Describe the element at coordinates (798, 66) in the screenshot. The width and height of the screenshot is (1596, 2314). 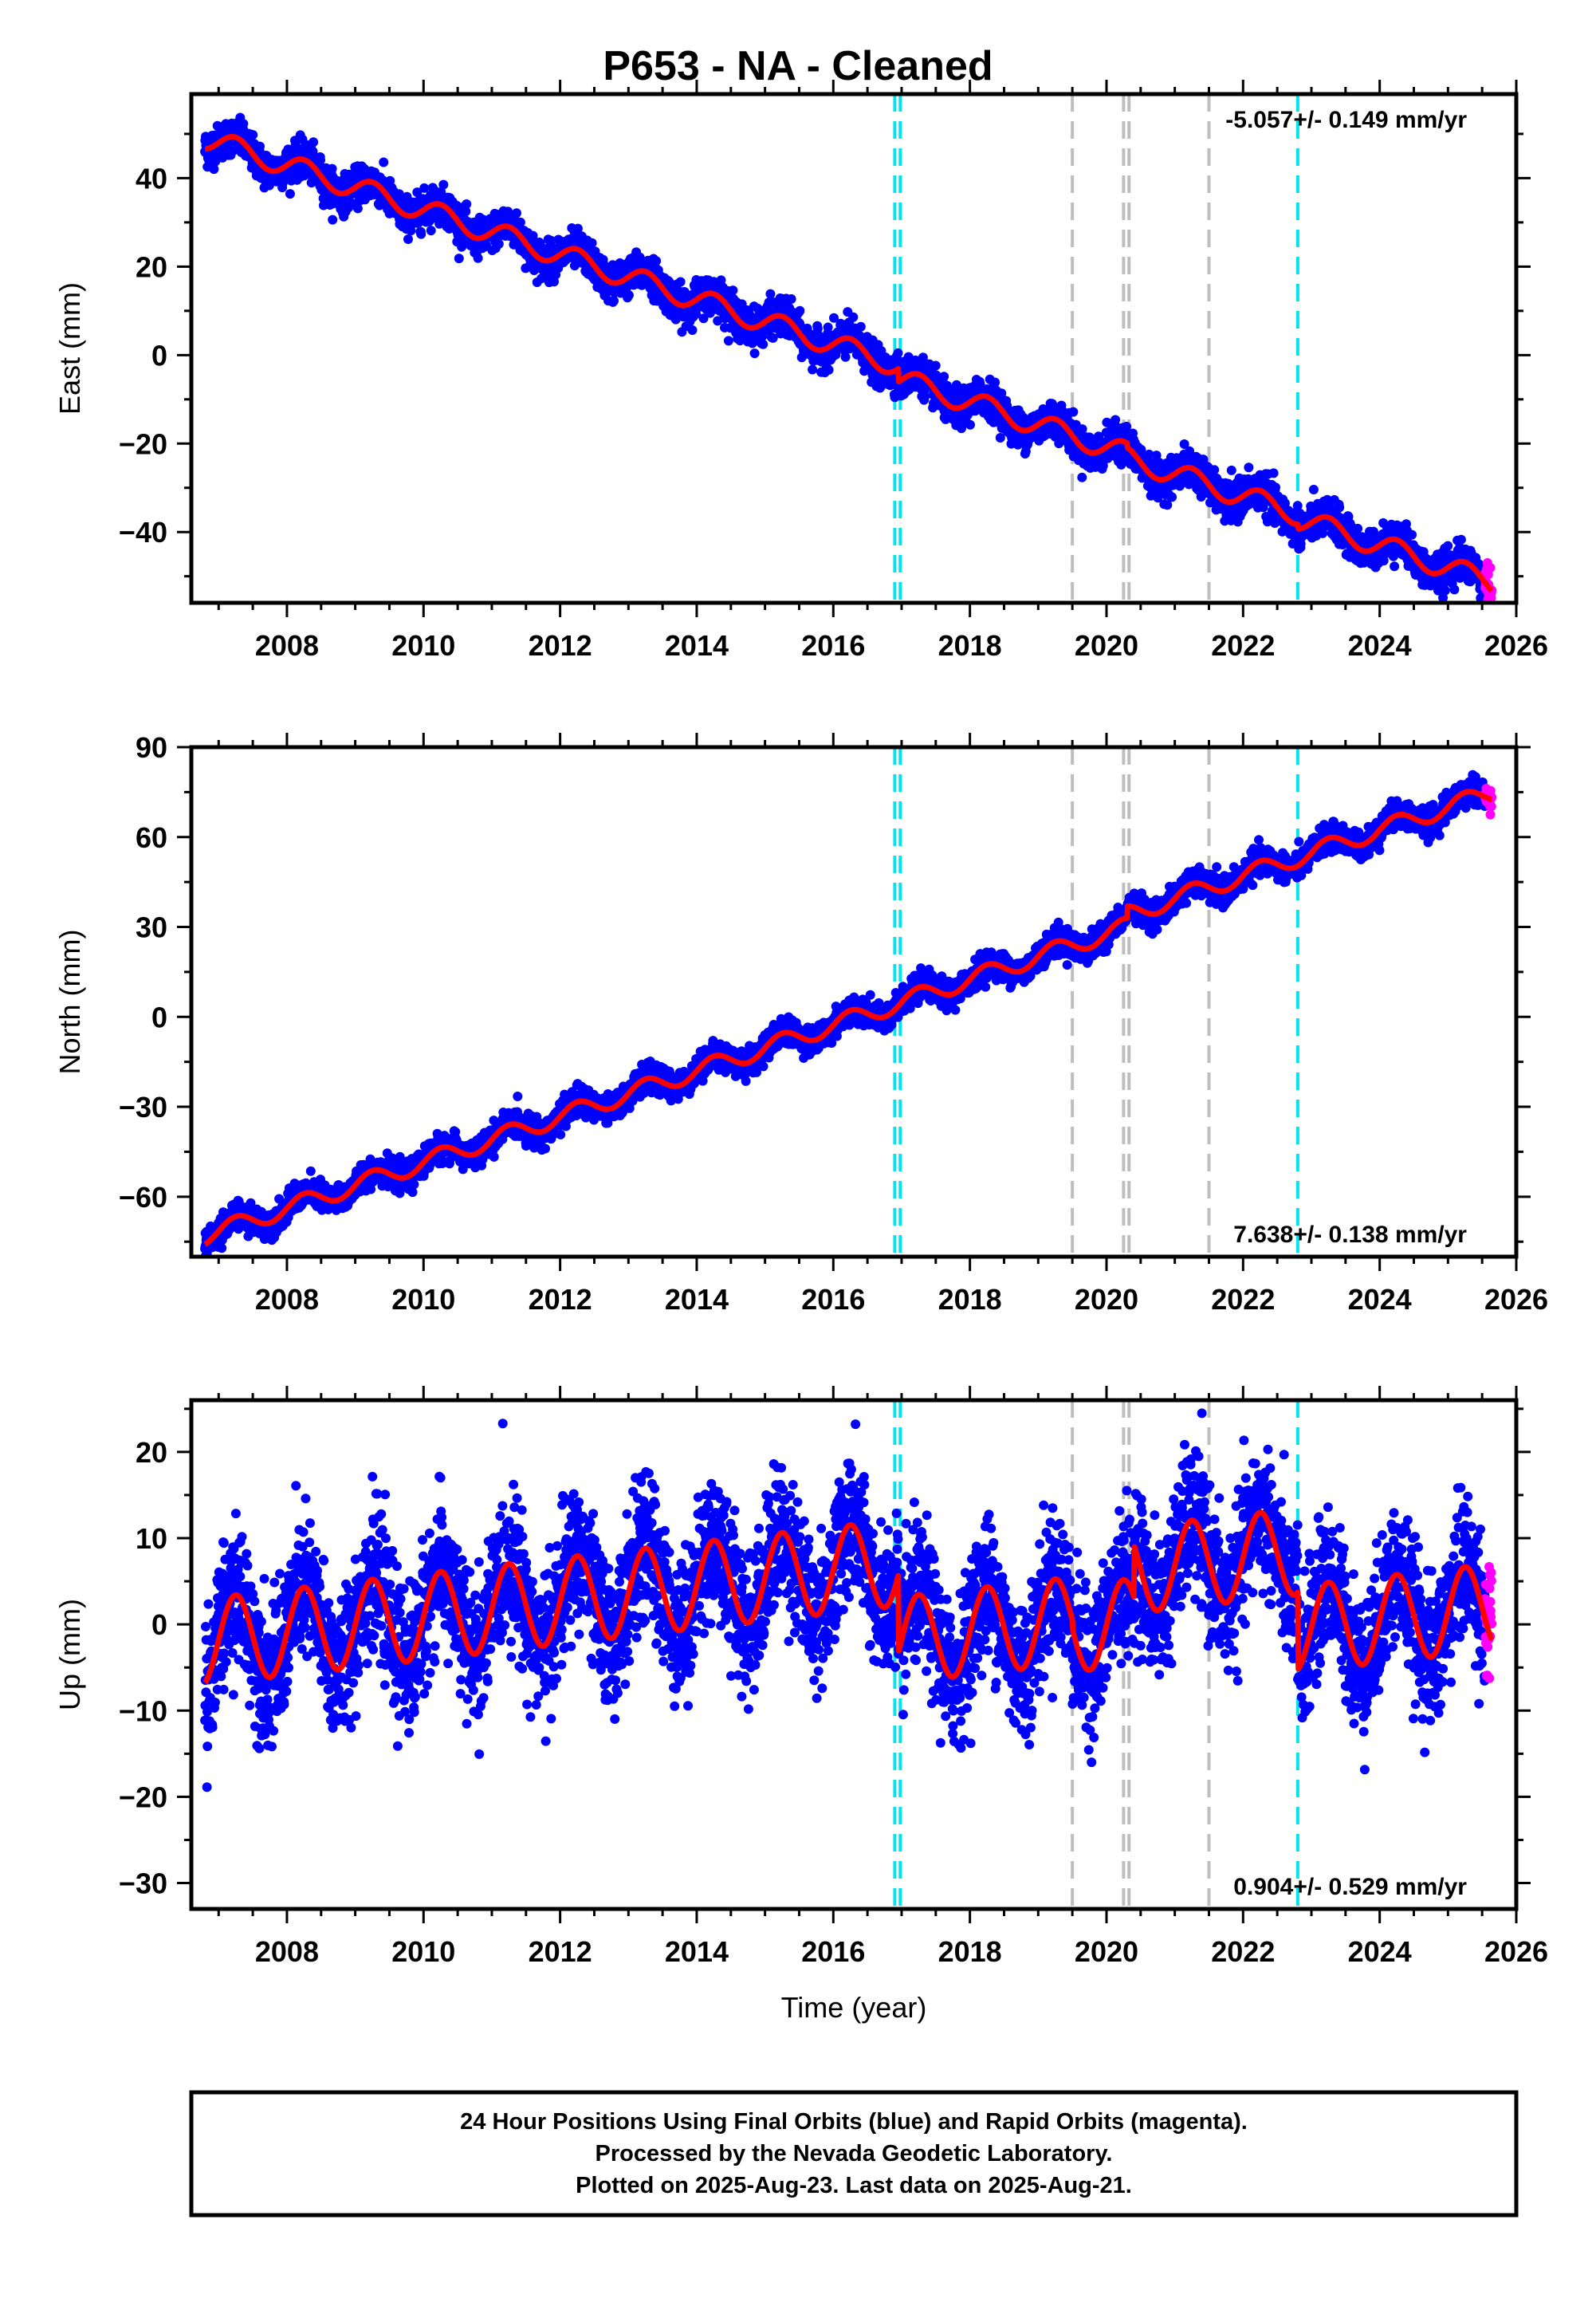
I see `chart-title: P653 - NA - Cleaned` at that location.